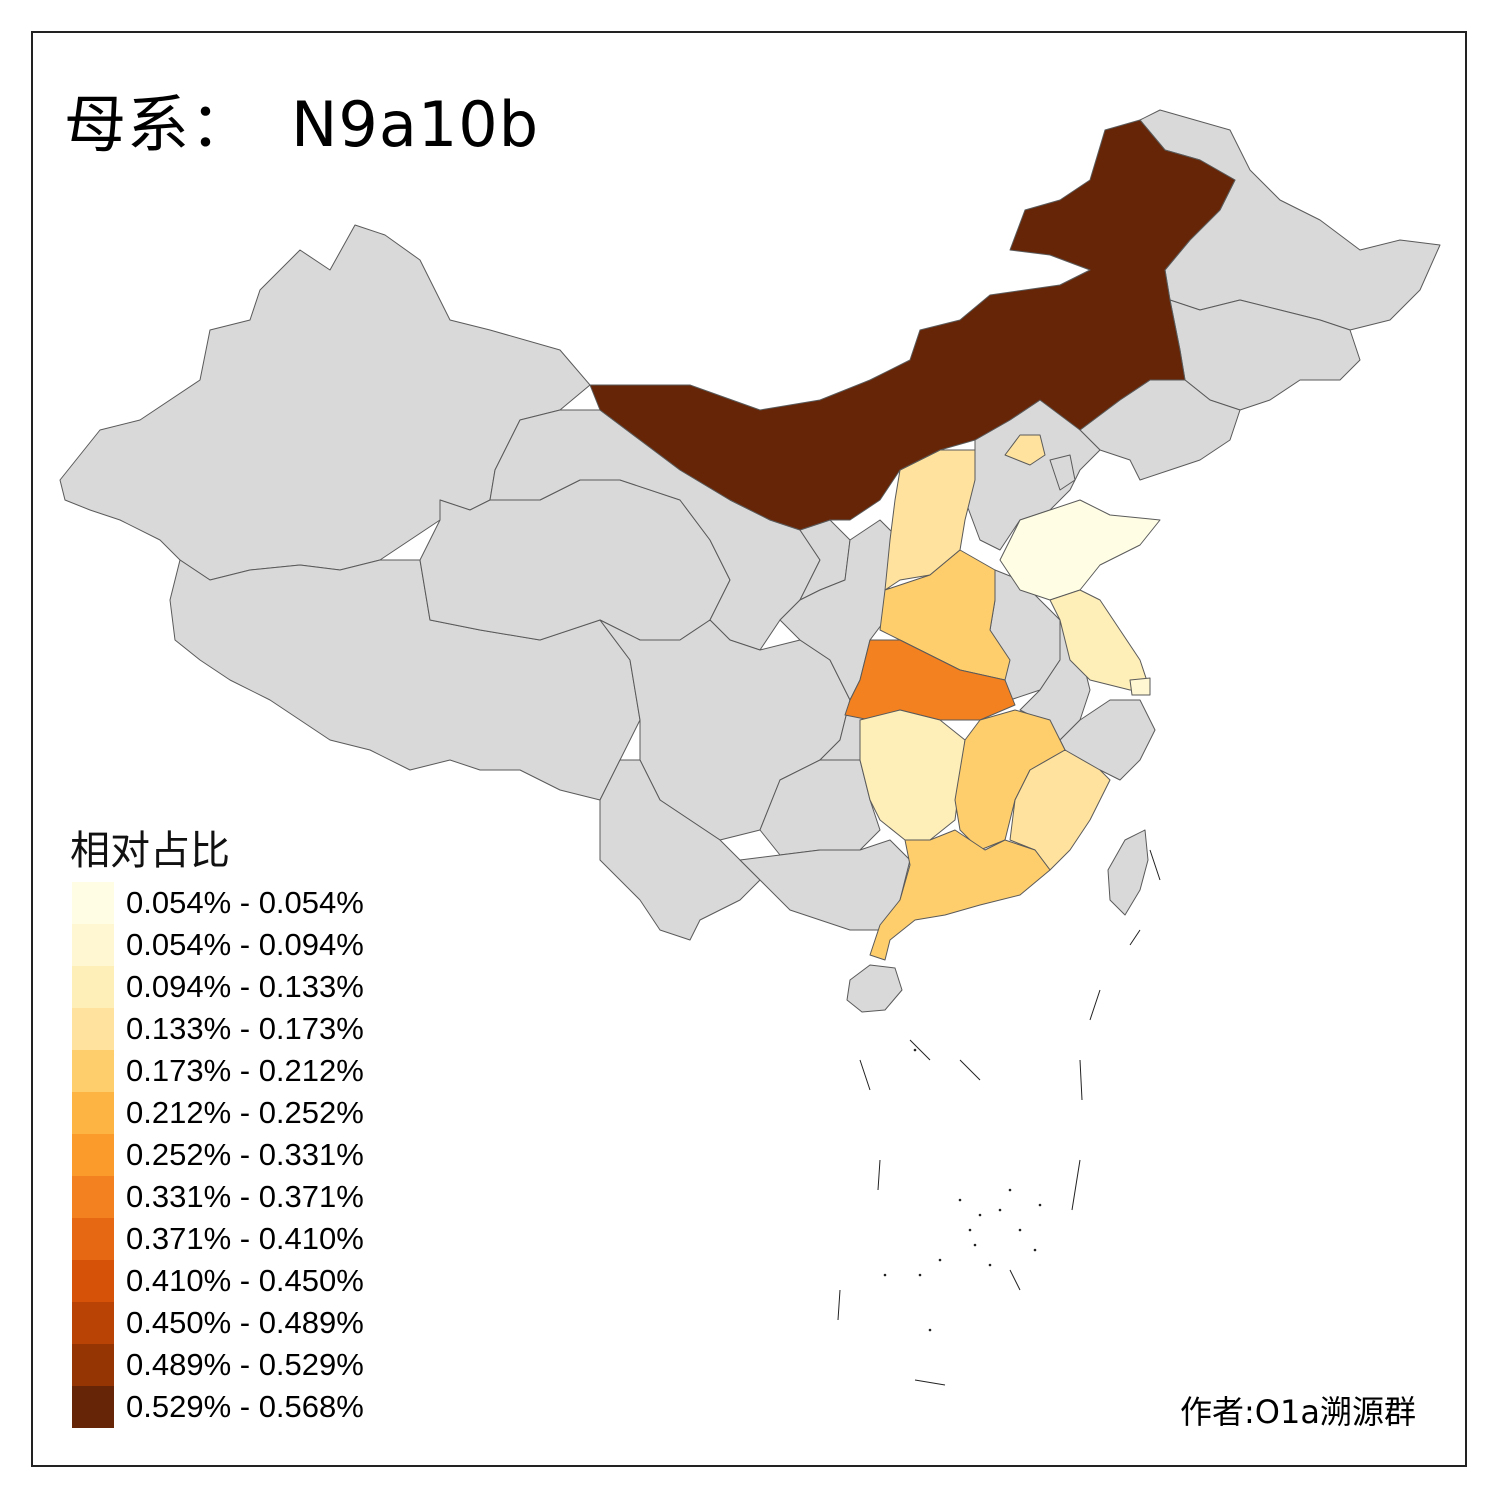 This screenshot has height=1500, width=1500. I want to click on legend-label: 0.371% - 0.410%, so click(245, 1238).